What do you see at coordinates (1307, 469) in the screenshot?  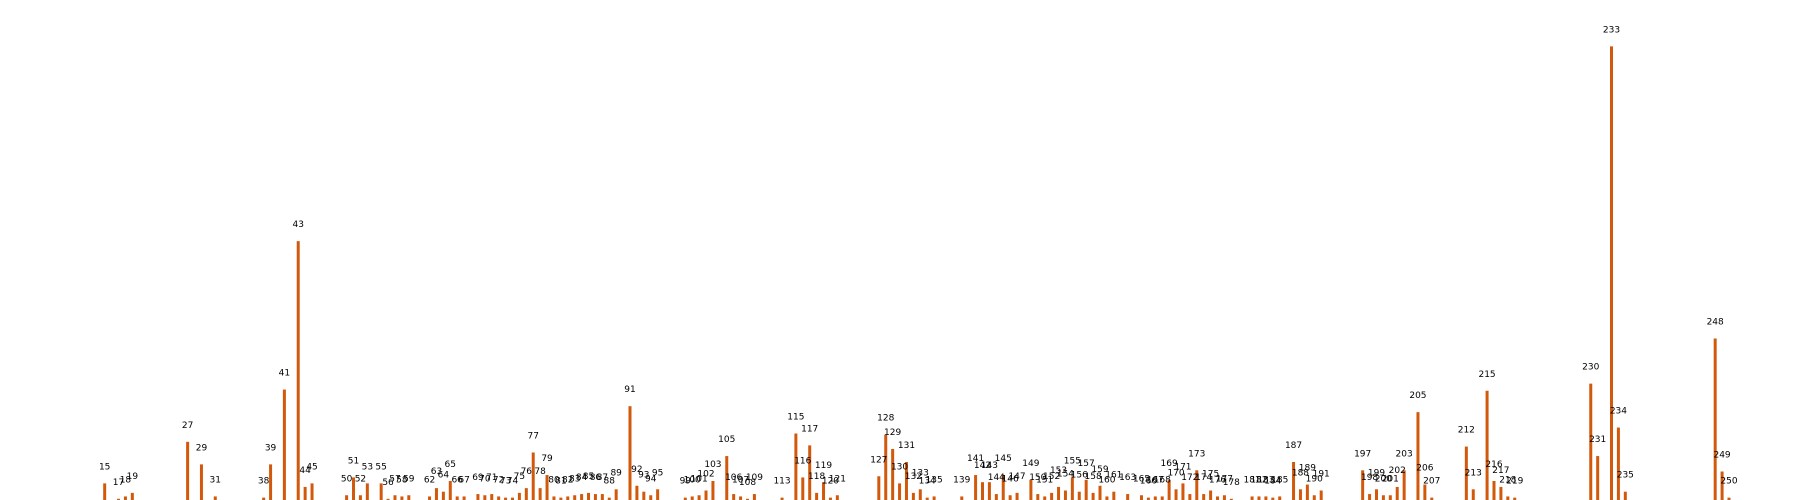 I see `bar-label-189: 189` at bounding box center [1307, 469].